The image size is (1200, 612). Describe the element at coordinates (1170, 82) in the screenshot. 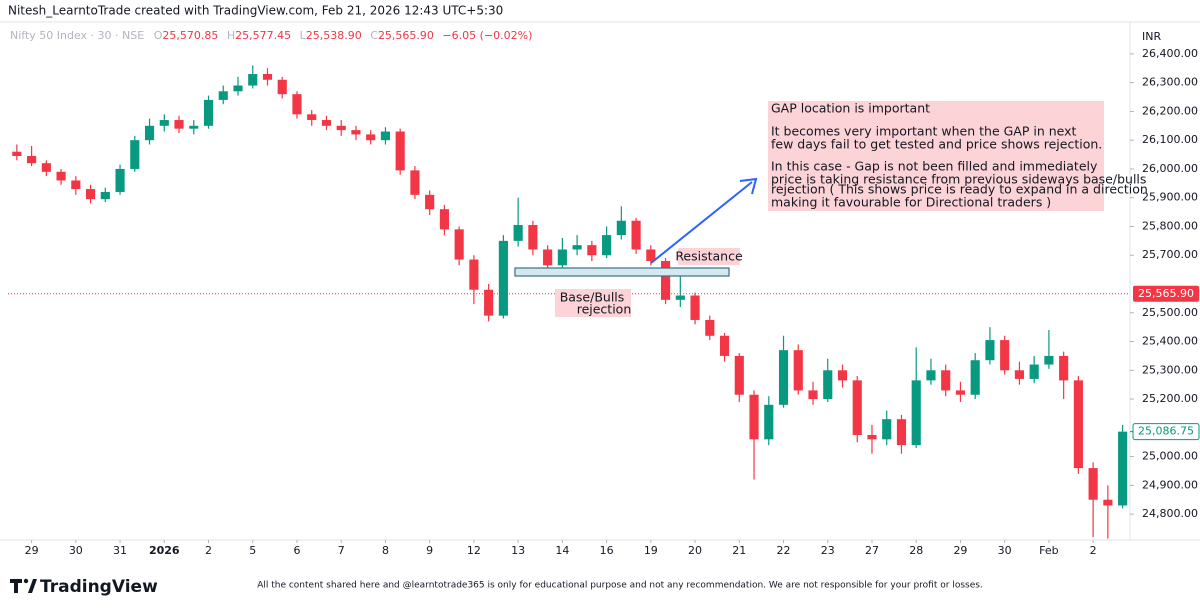

I see `y-tick-label: 26,300.00` at that location.